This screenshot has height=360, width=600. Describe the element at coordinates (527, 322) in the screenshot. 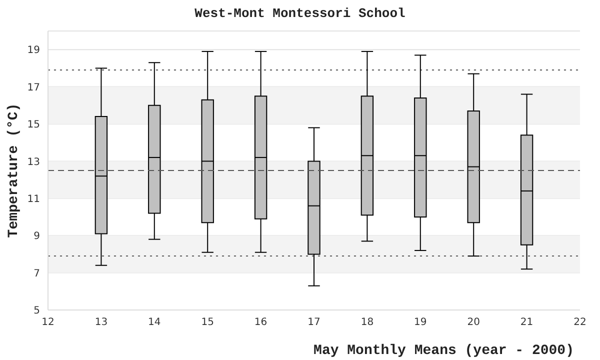

I see `x-tick-label: 21` at that location.